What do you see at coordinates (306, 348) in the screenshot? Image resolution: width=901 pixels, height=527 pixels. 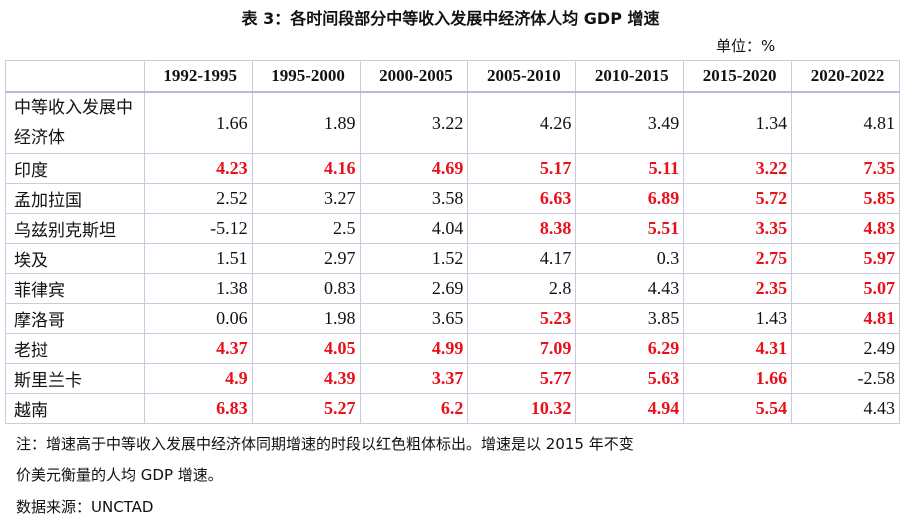 I see `highlighted-value-cell: 4.05` at bounding box center [306, 348].